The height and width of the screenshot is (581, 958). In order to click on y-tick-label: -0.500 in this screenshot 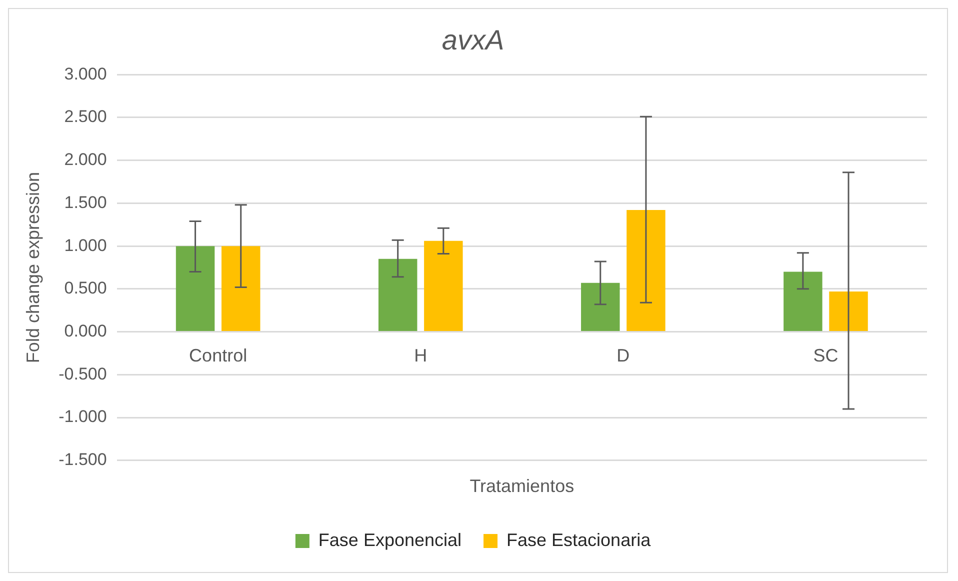, I will do `click(82, 374)`.